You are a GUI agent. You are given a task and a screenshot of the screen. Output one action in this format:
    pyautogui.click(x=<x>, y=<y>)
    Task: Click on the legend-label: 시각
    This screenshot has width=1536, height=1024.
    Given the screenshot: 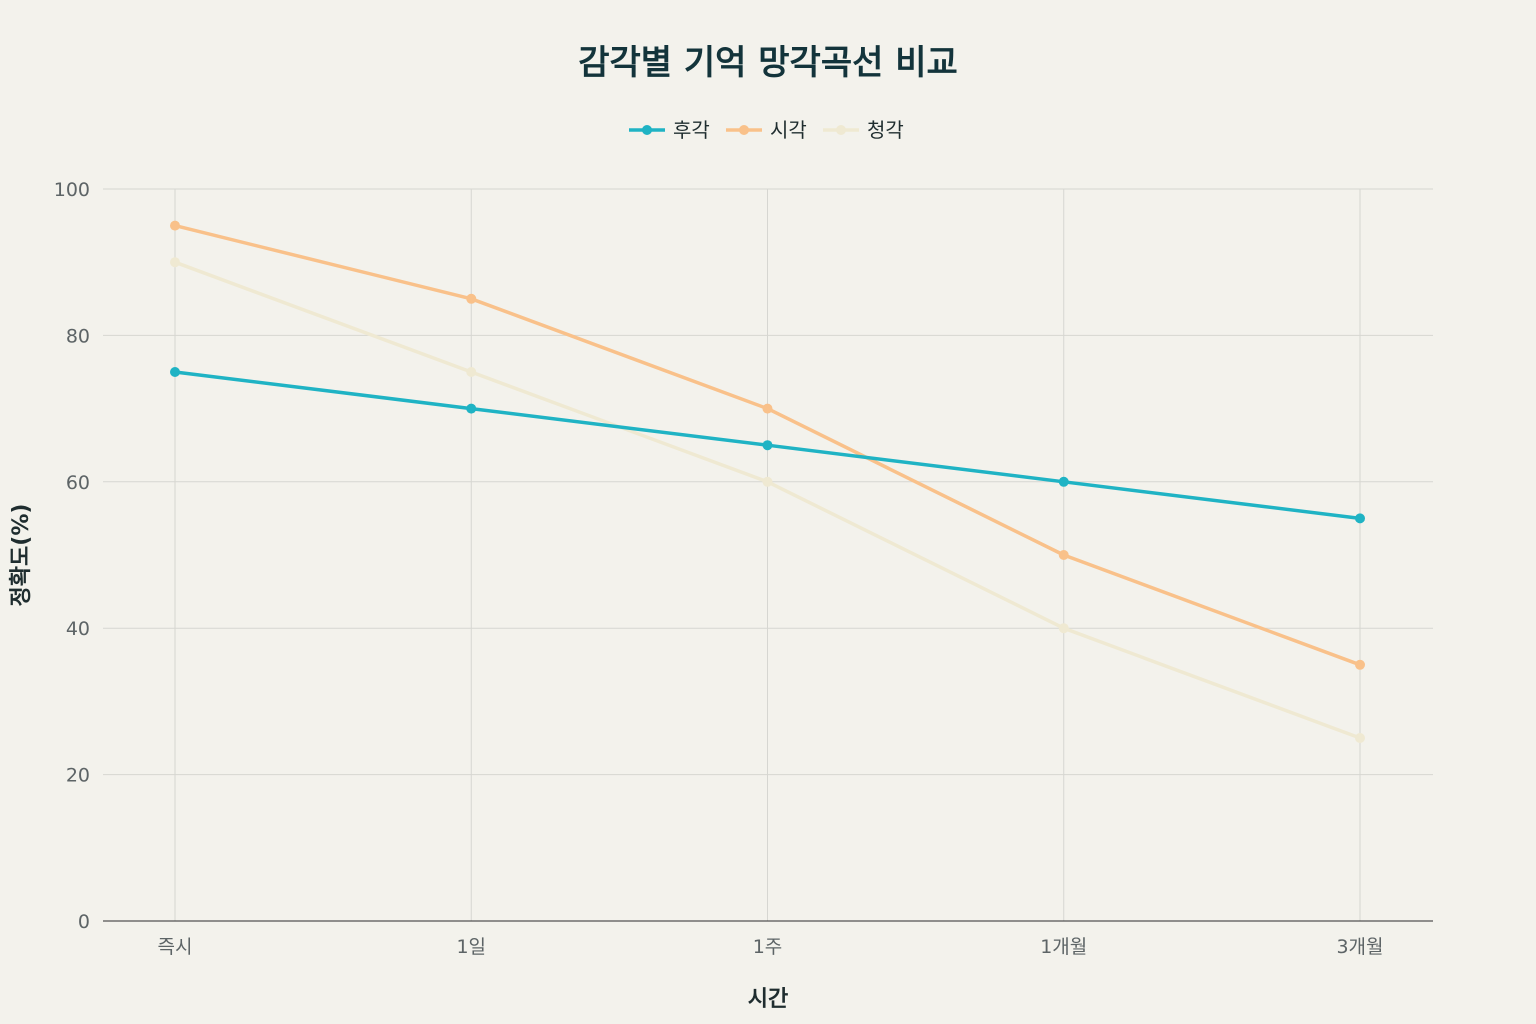 What is the action you would take?
    pyautogui.click(x=788, y=130)
    